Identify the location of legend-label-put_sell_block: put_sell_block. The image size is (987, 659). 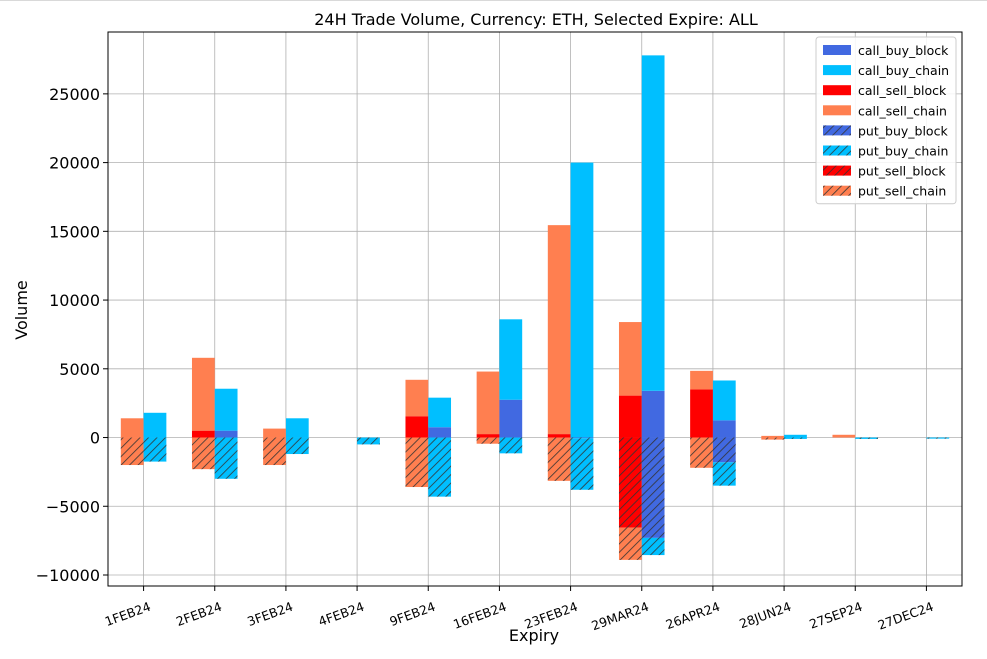
(902, 171).